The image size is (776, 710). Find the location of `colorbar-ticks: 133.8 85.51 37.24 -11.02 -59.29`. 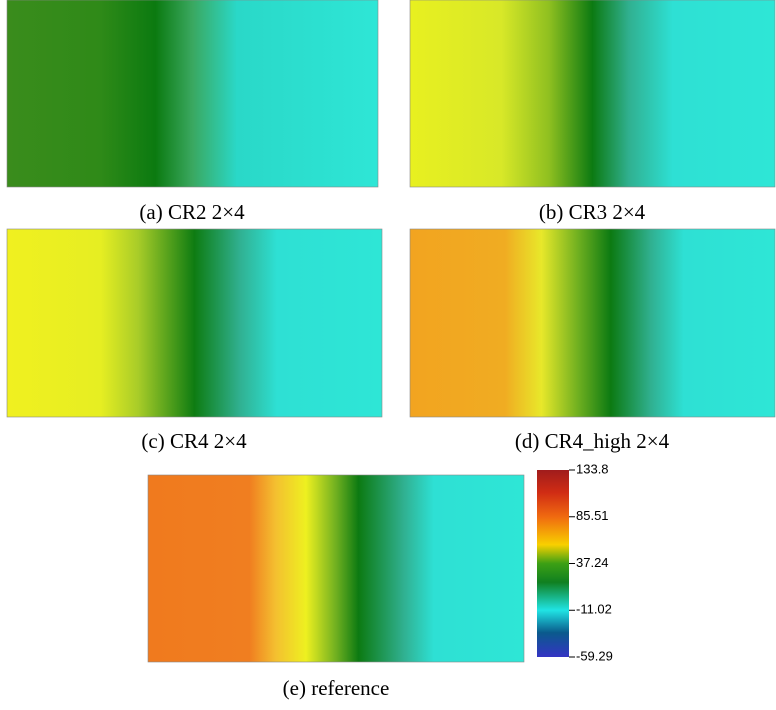

colorbar-ticks: 133.8 85.51 37.24 -11.02 -59.29 is located at coordinates (591, 562).